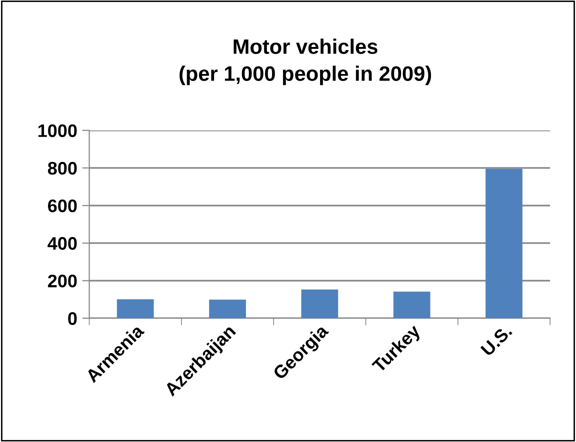  Describe the element at coordinates (496, 340) in the screenshot. I see `x-tick-label: U.S.` at that location.